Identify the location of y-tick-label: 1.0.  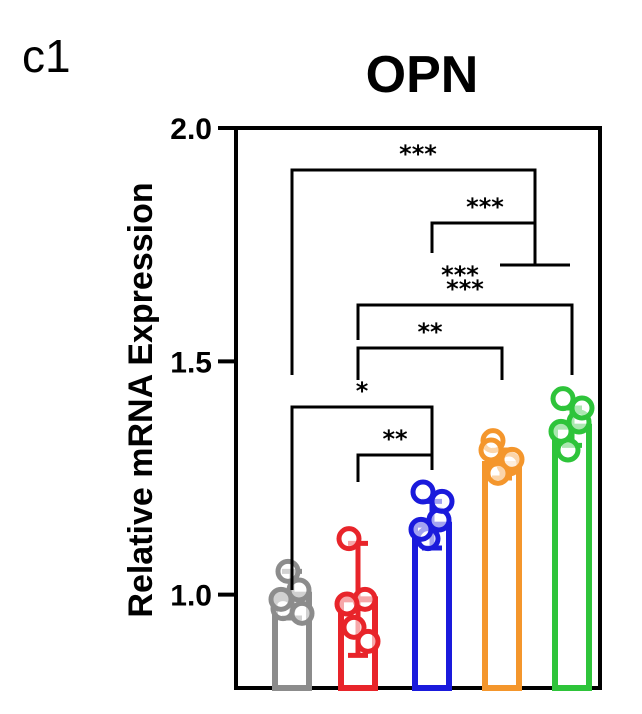
(191, 596).